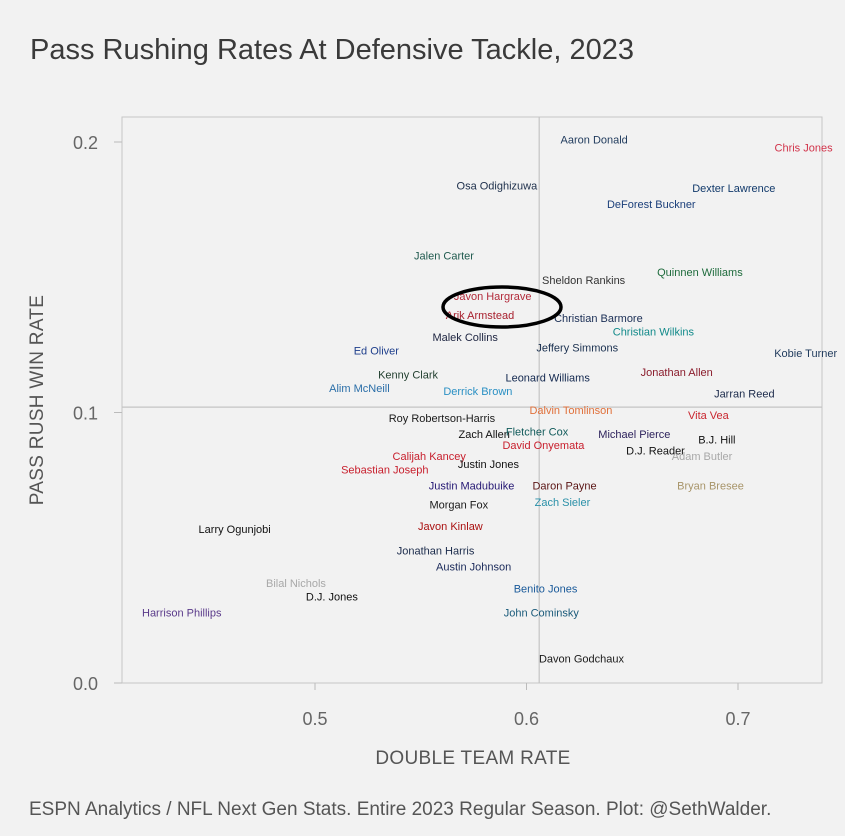  I want to click on data-point-label: Kenny Clark, so click(408, 376).